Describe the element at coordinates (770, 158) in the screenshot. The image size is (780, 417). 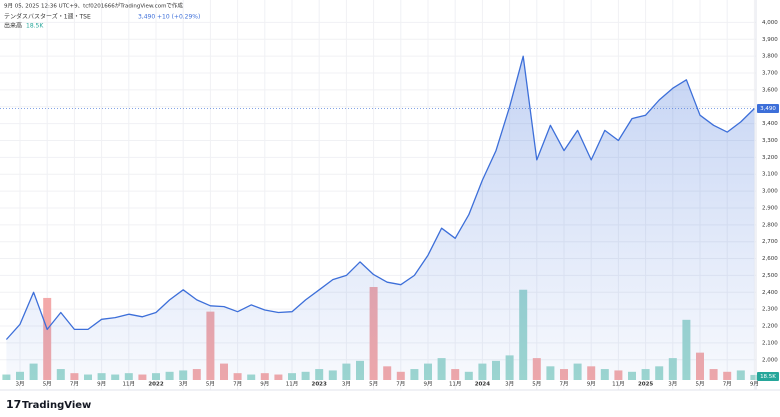
I see `y-tick-label: 3,200` at that location.